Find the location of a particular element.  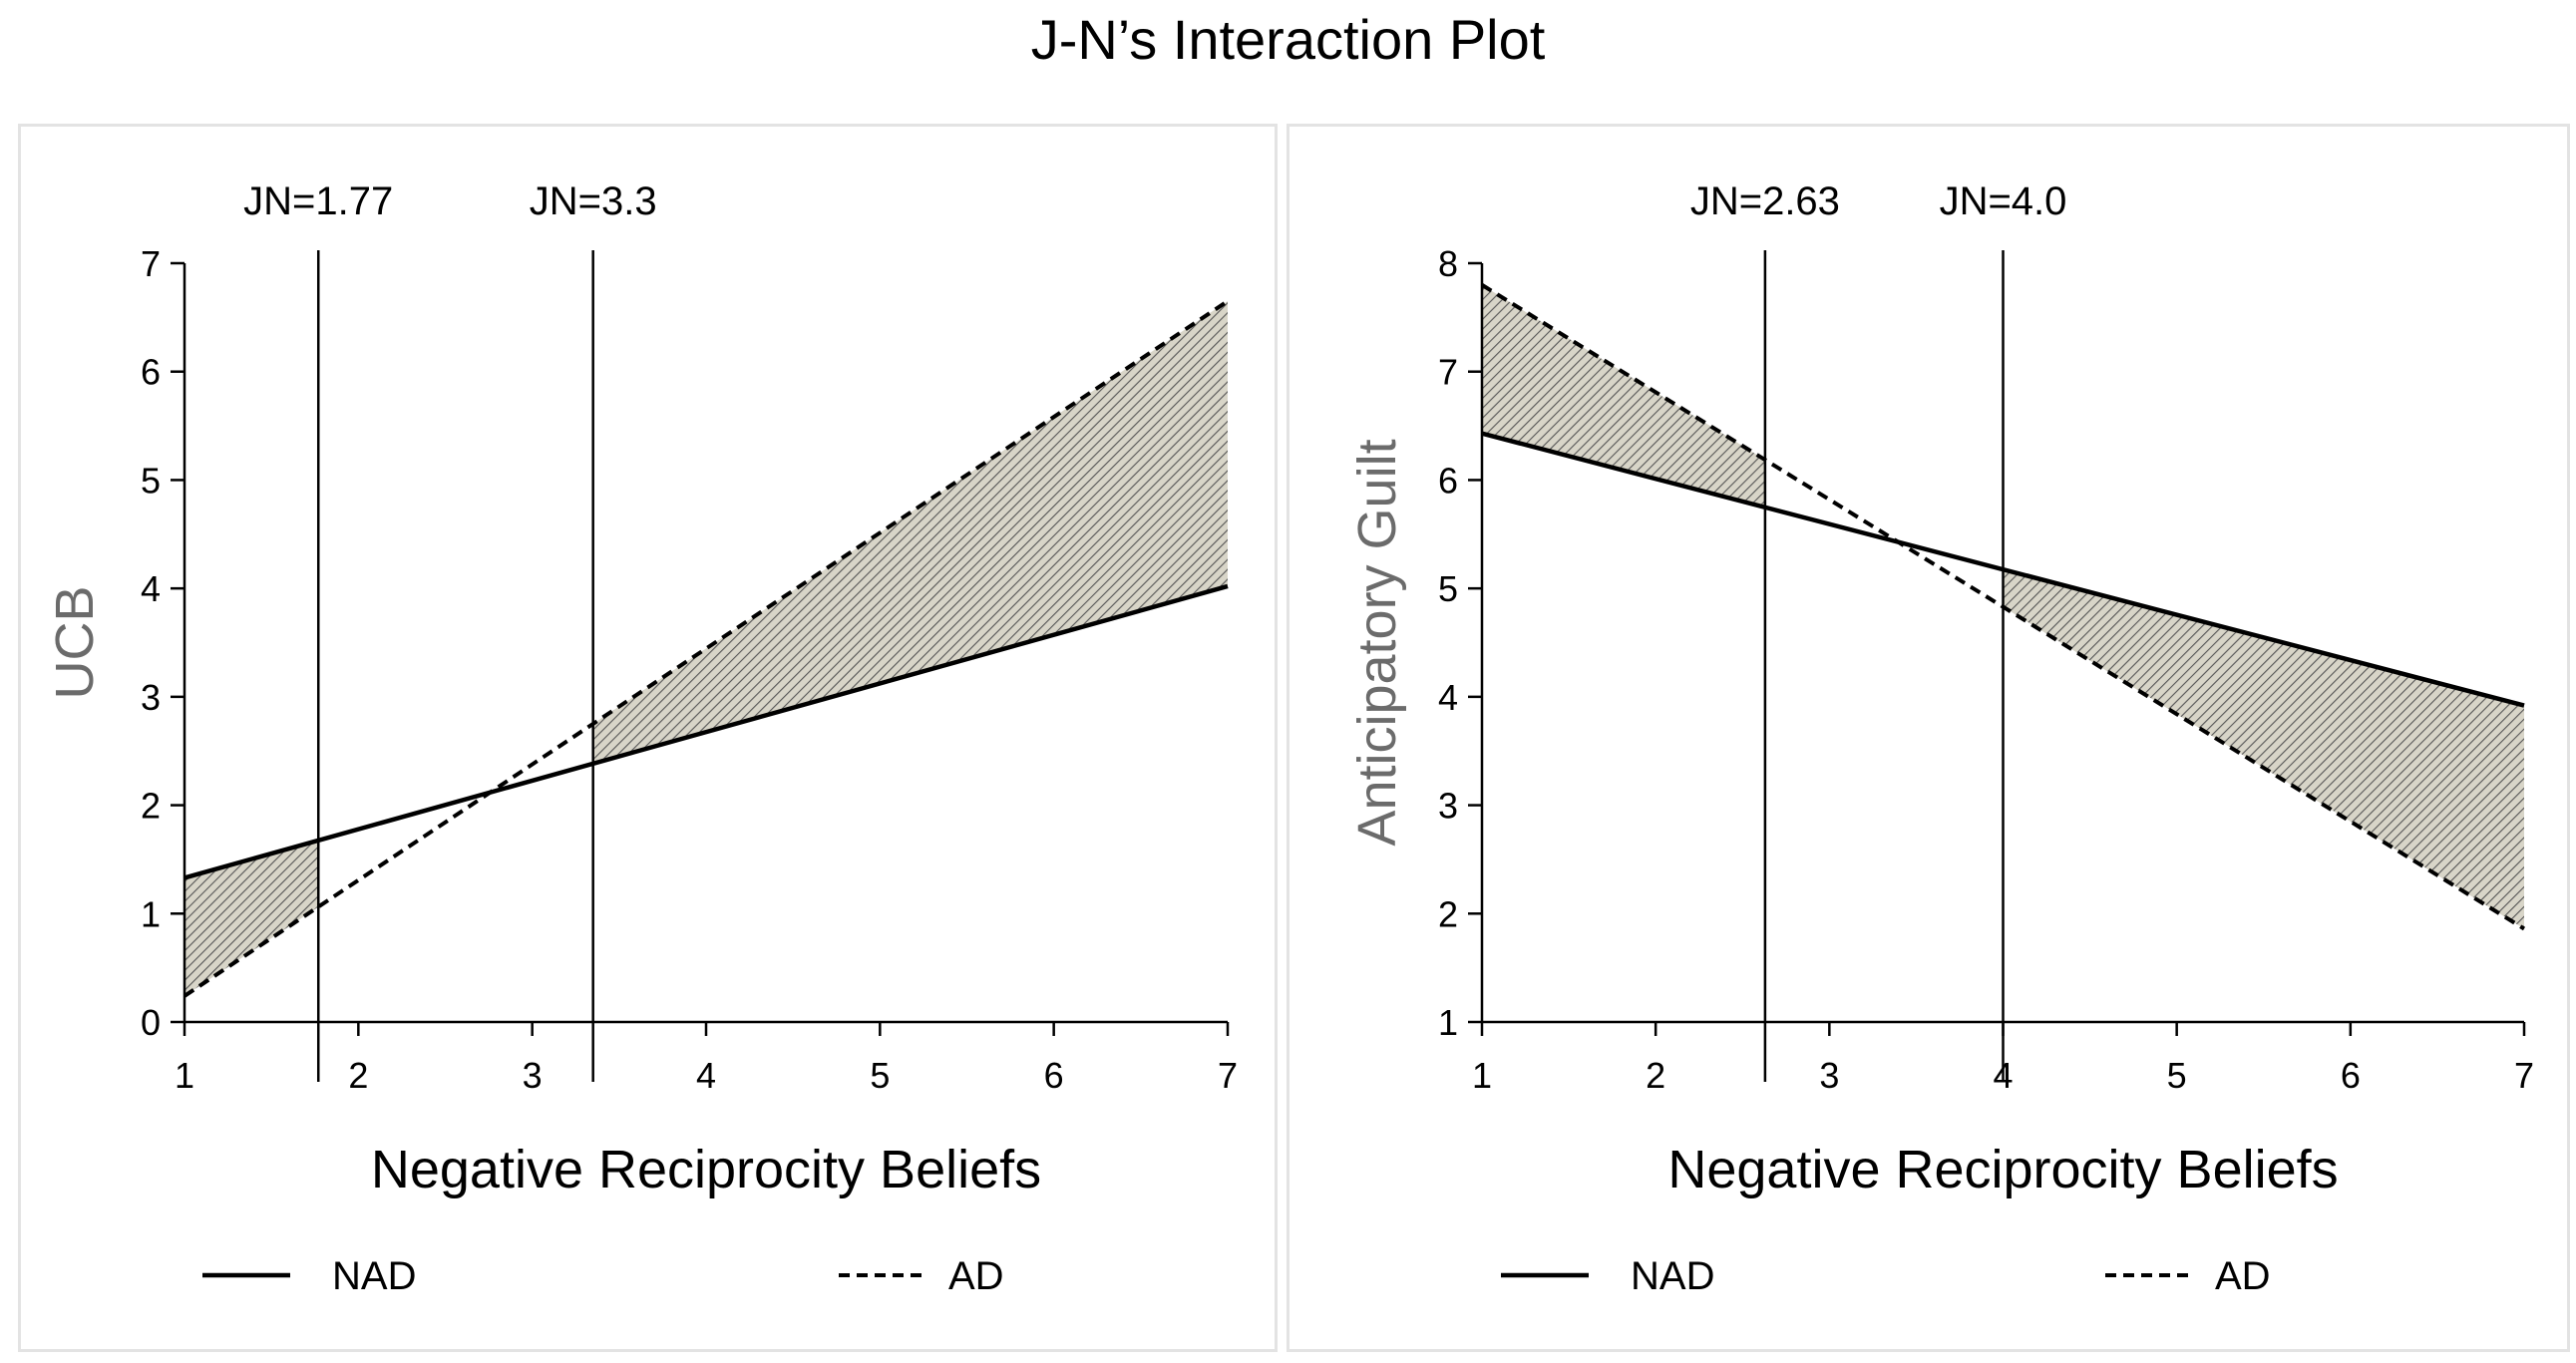

y-tick-label: 0 is located at coordinates (151, 1022).